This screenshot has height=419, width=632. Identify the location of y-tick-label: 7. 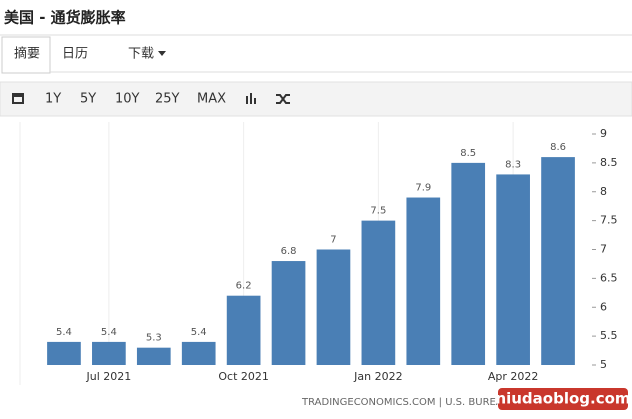
(603, 249).